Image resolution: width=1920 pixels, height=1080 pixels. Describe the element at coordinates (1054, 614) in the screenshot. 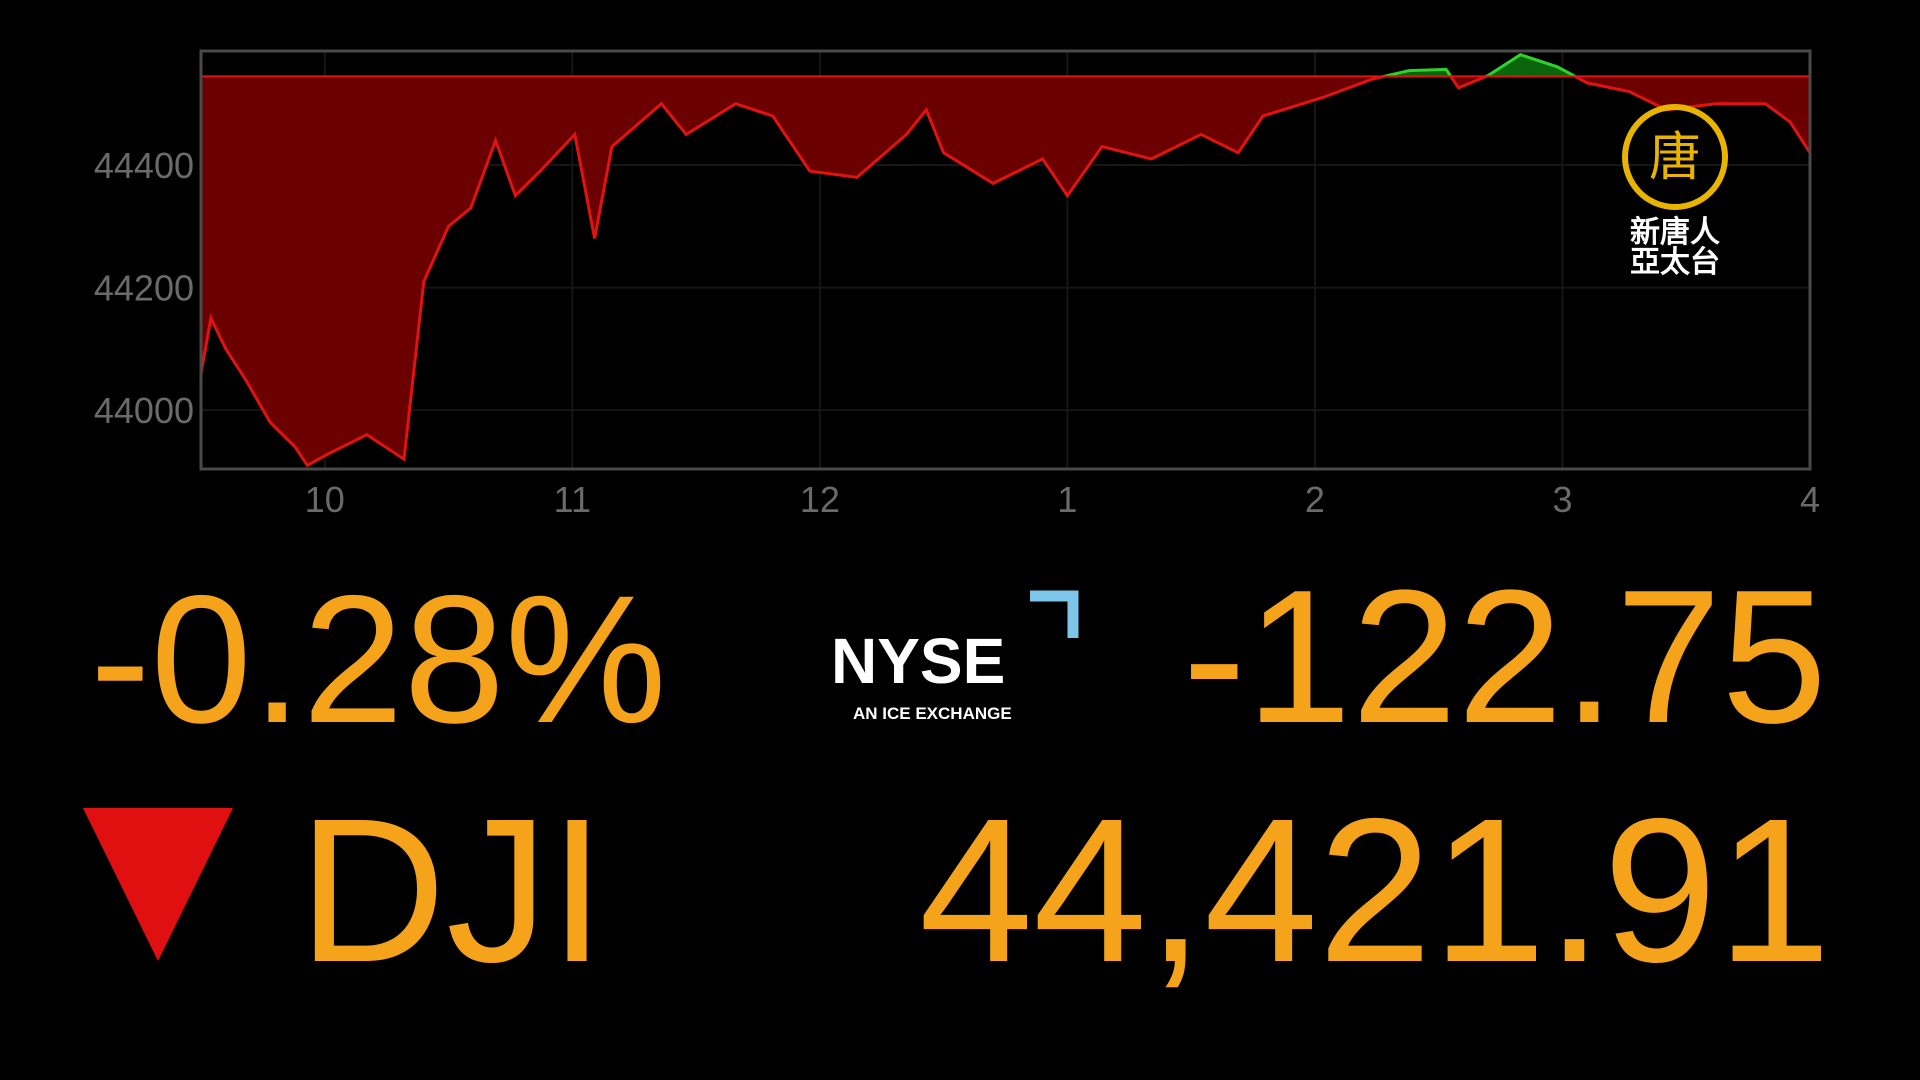

I see `logo-bracket` at that location.